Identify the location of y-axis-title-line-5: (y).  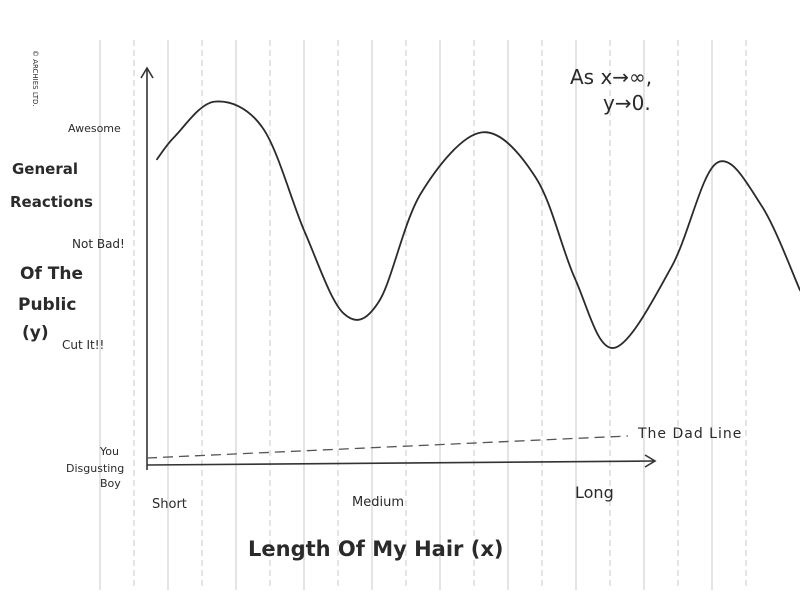
(35, 333).